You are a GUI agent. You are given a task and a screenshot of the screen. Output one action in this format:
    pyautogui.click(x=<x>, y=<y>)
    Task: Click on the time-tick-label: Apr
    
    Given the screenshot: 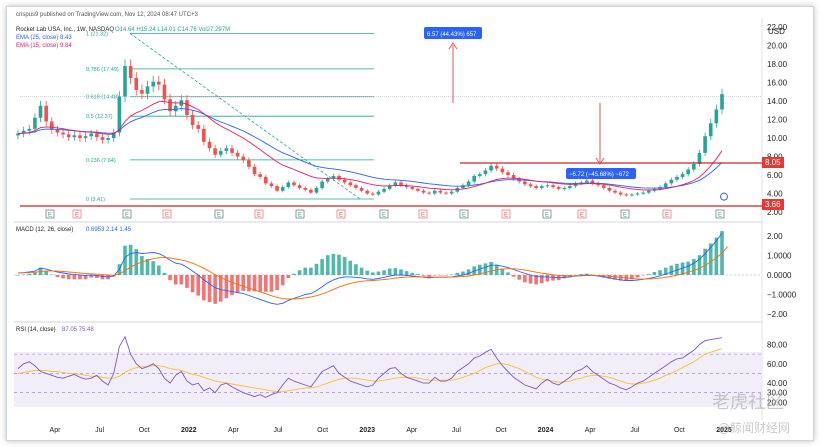 What is the action you would take?
    pyautogui.click(x=591, y=430)
    